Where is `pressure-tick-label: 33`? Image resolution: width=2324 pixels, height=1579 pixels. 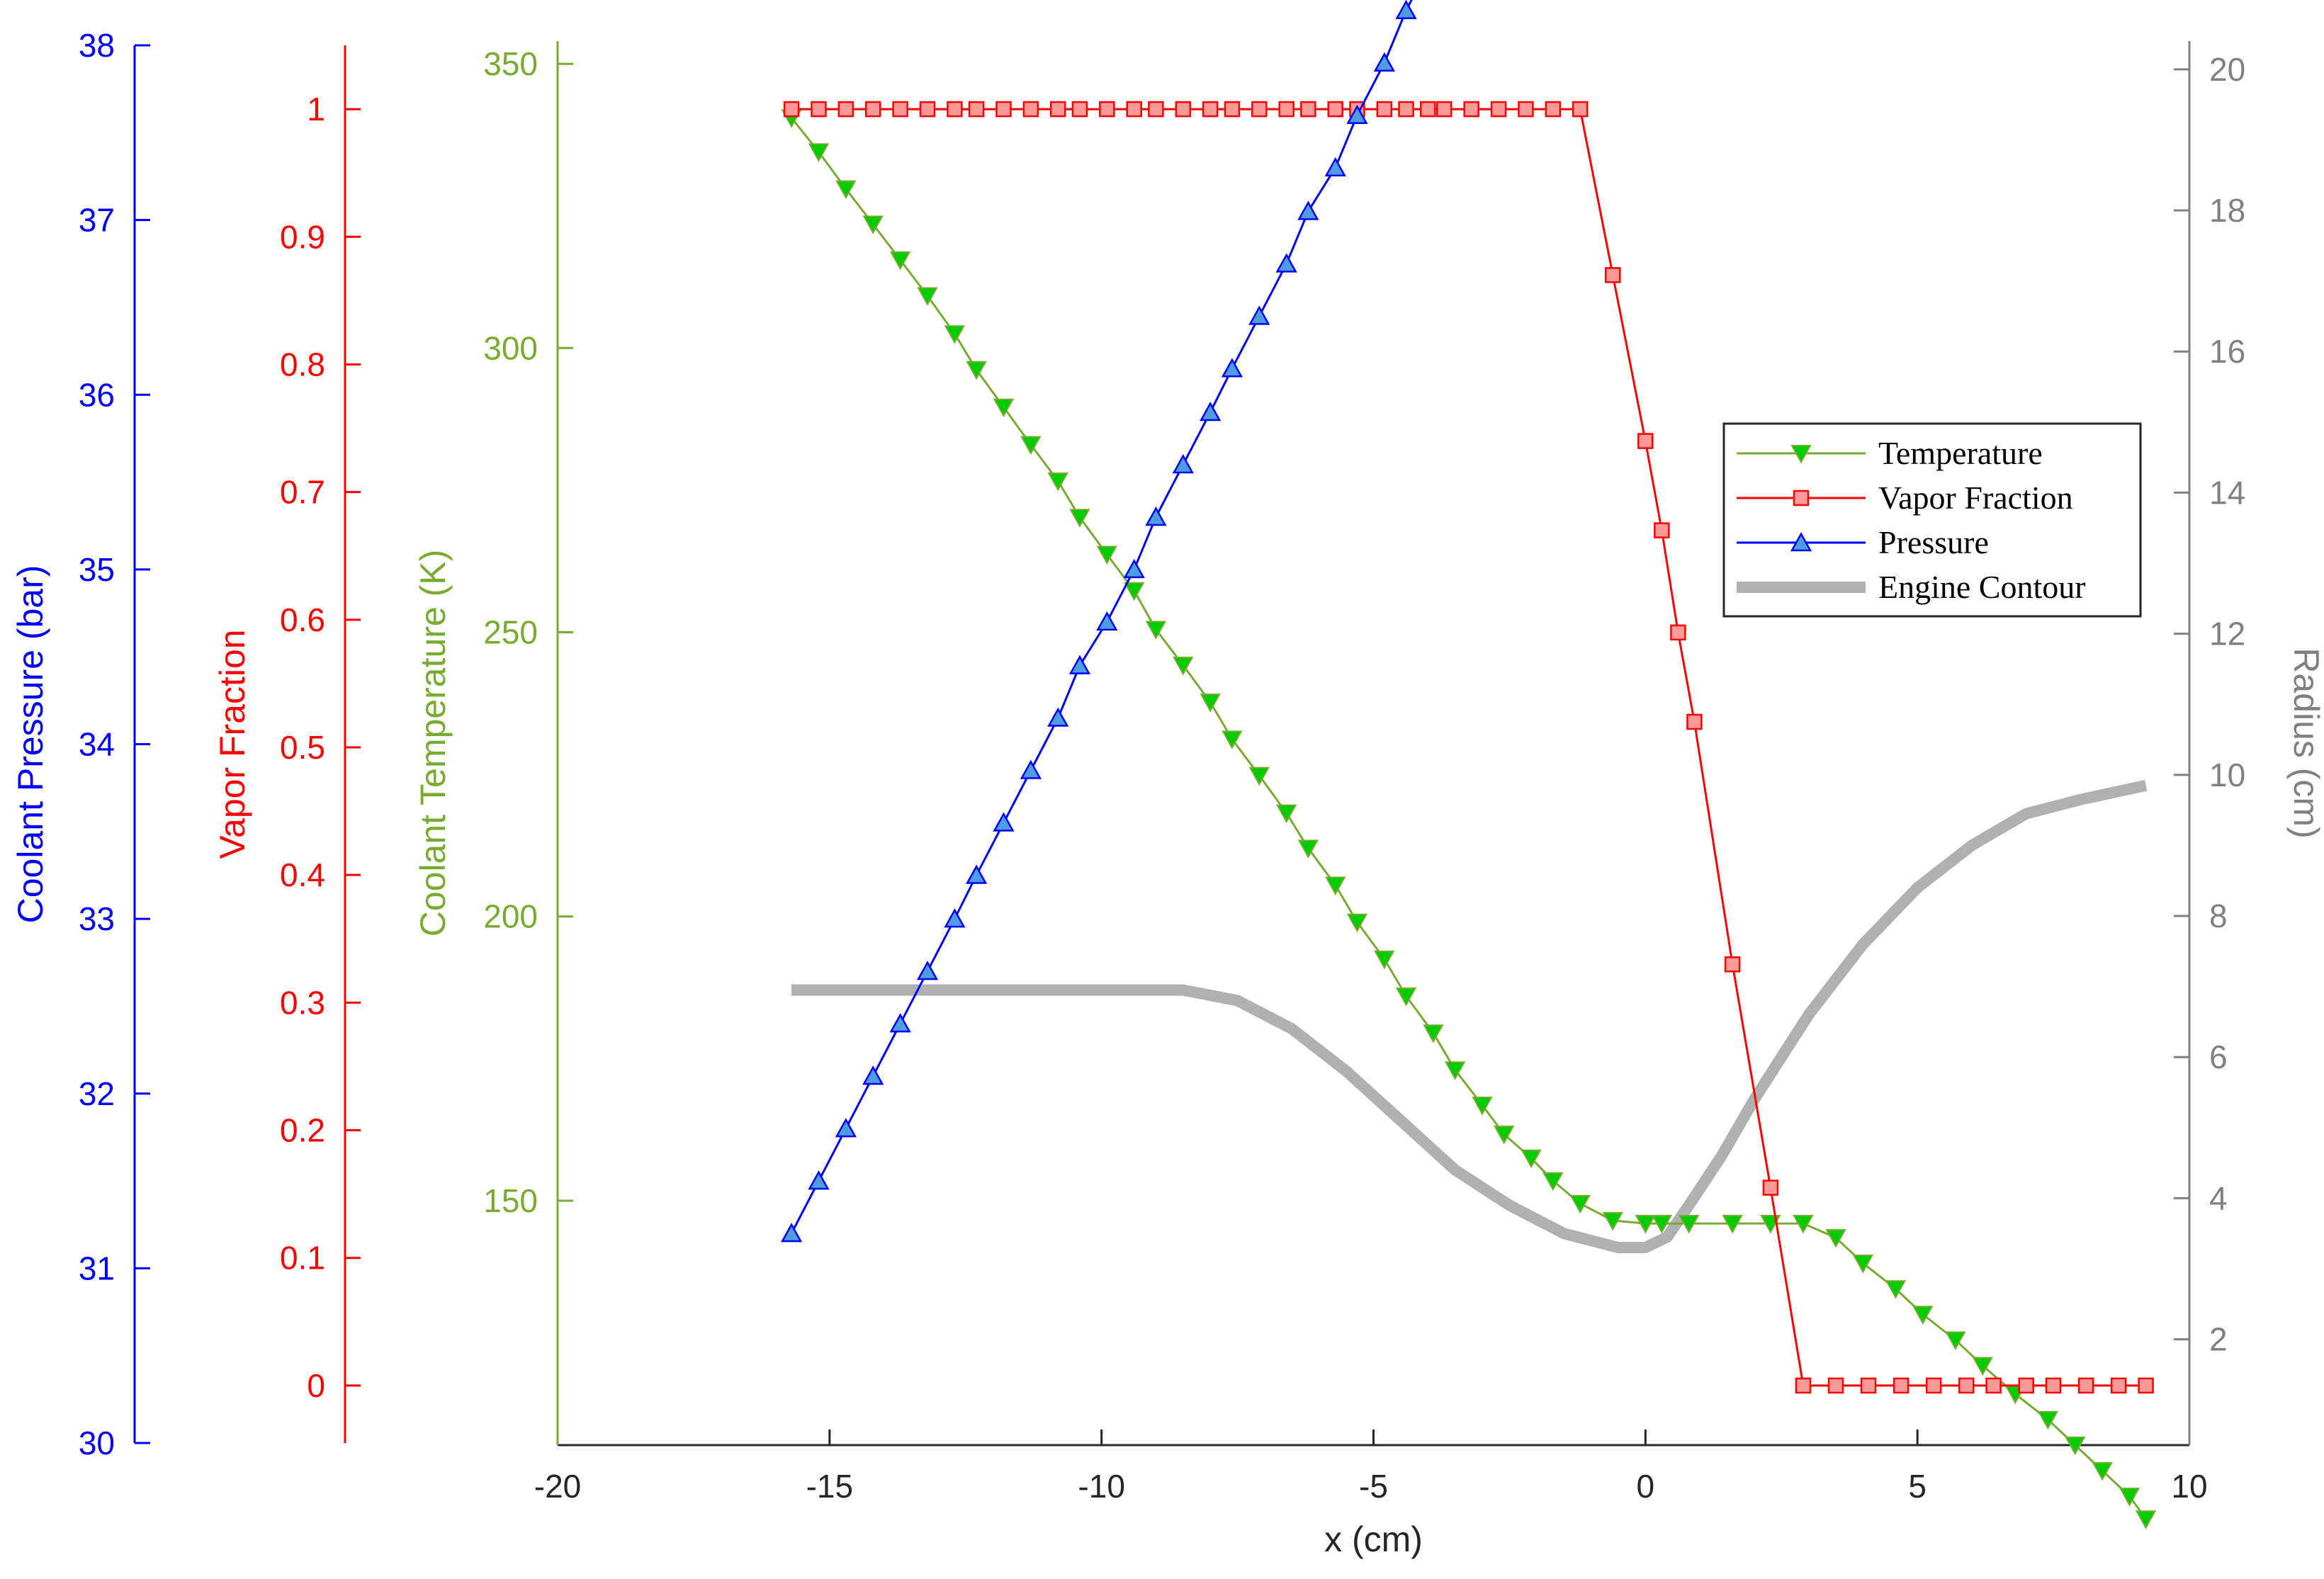 pressure-tick-label: 33 is located at coordinates (97, 918).